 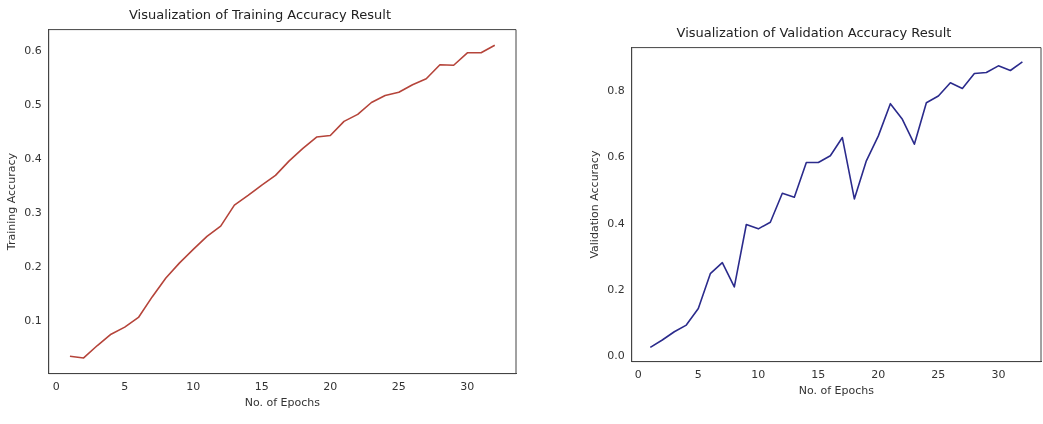 I want to click on y-tick-label: 0.1, so click(x=33, y=321).